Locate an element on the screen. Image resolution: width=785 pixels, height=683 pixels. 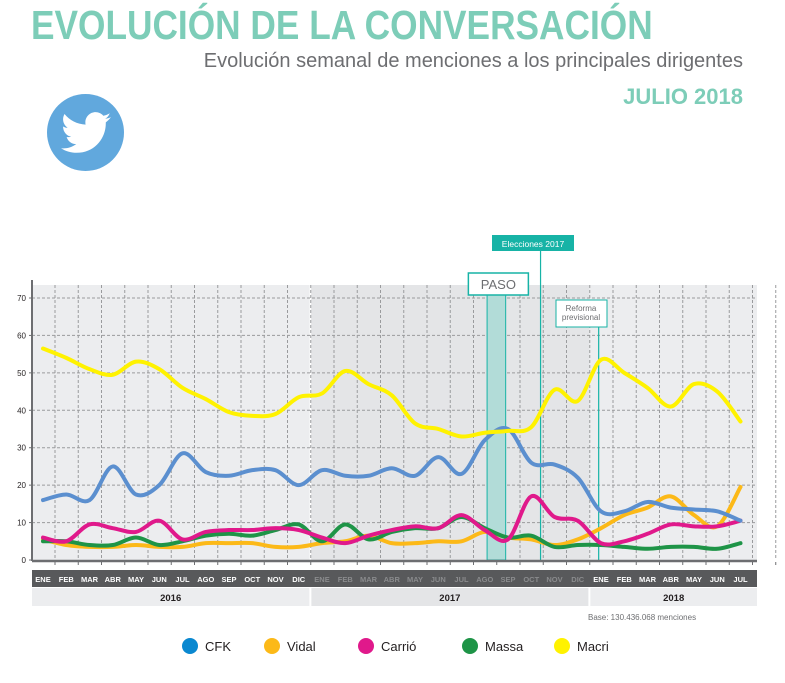
reforma-label-box is located at coordinates (581, 313).